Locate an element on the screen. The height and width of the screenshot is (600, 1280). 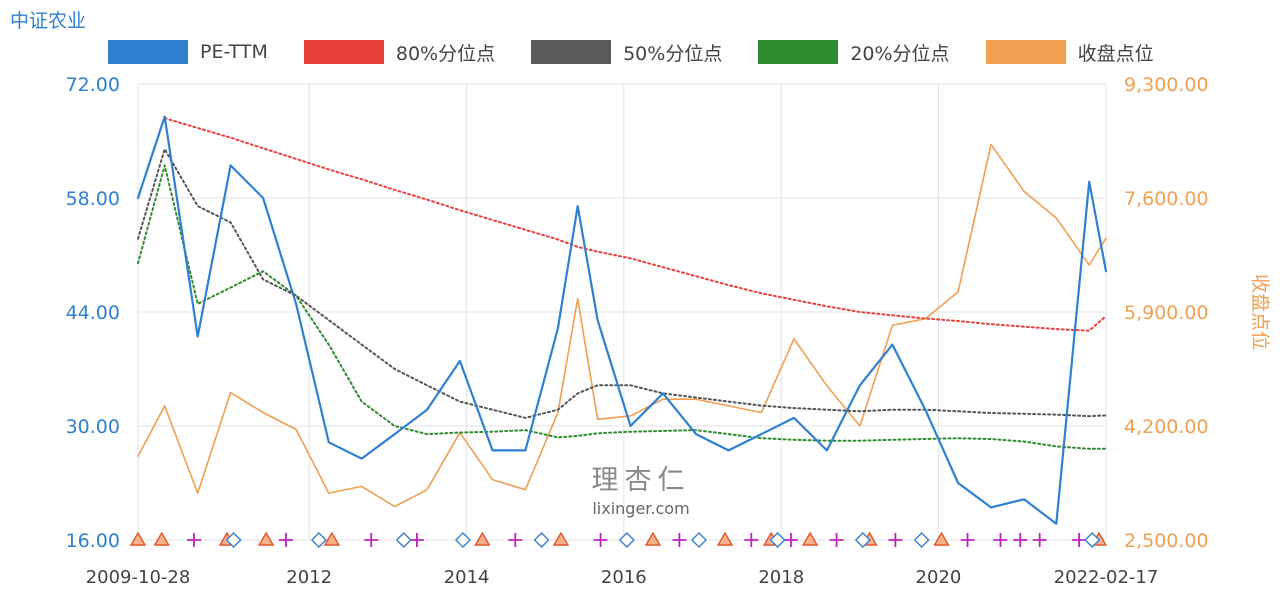
legend-item-p50: 50%分位点 is located at coordinates (626, 52).